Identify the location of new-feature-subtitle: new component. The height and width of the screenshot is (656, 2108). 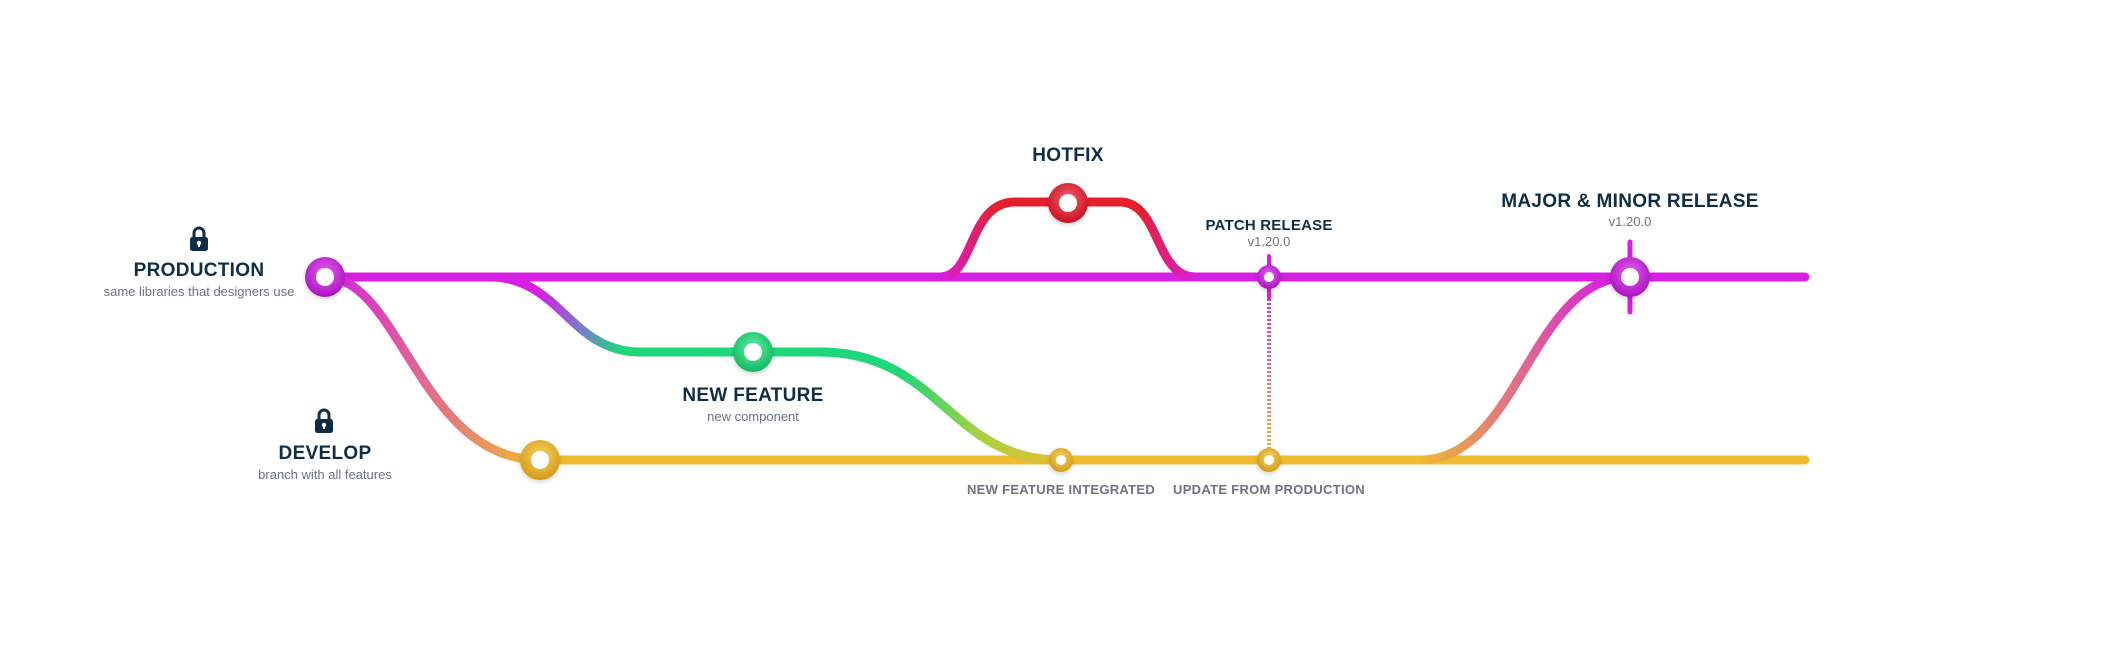
(753, 416).